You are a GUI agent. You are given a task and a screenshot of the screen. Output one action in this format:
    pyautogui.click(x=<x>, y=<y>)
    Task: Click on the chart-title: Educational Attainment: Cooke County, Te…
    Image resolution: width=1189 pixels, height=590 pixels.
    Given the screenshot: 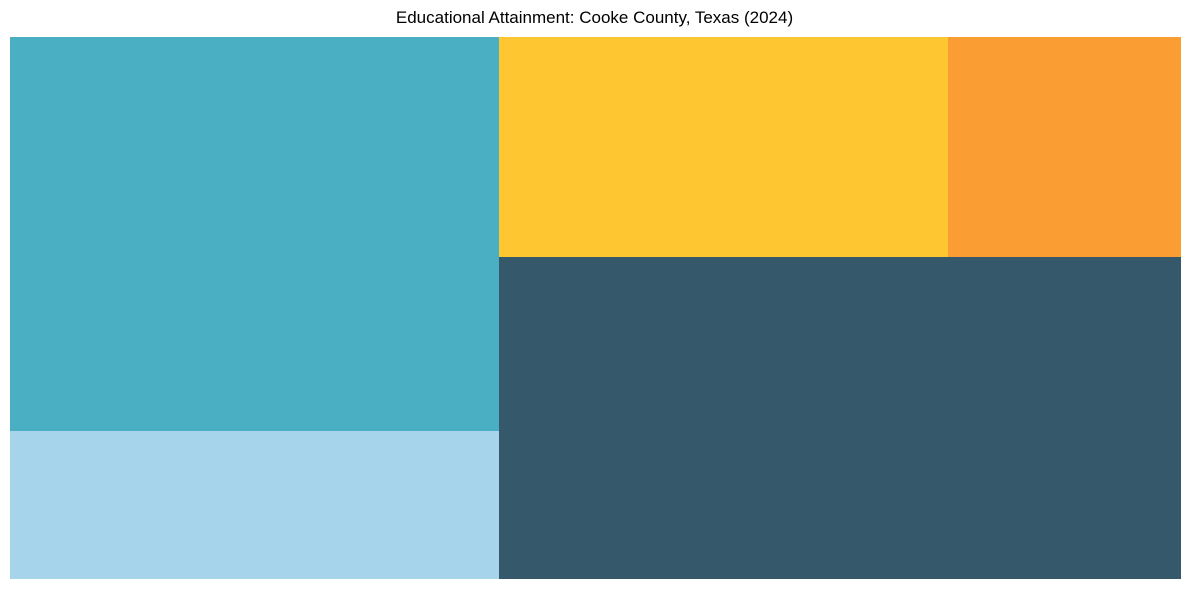 What is the action you would take?
    pyautogui.click(x=594, y=17)
    